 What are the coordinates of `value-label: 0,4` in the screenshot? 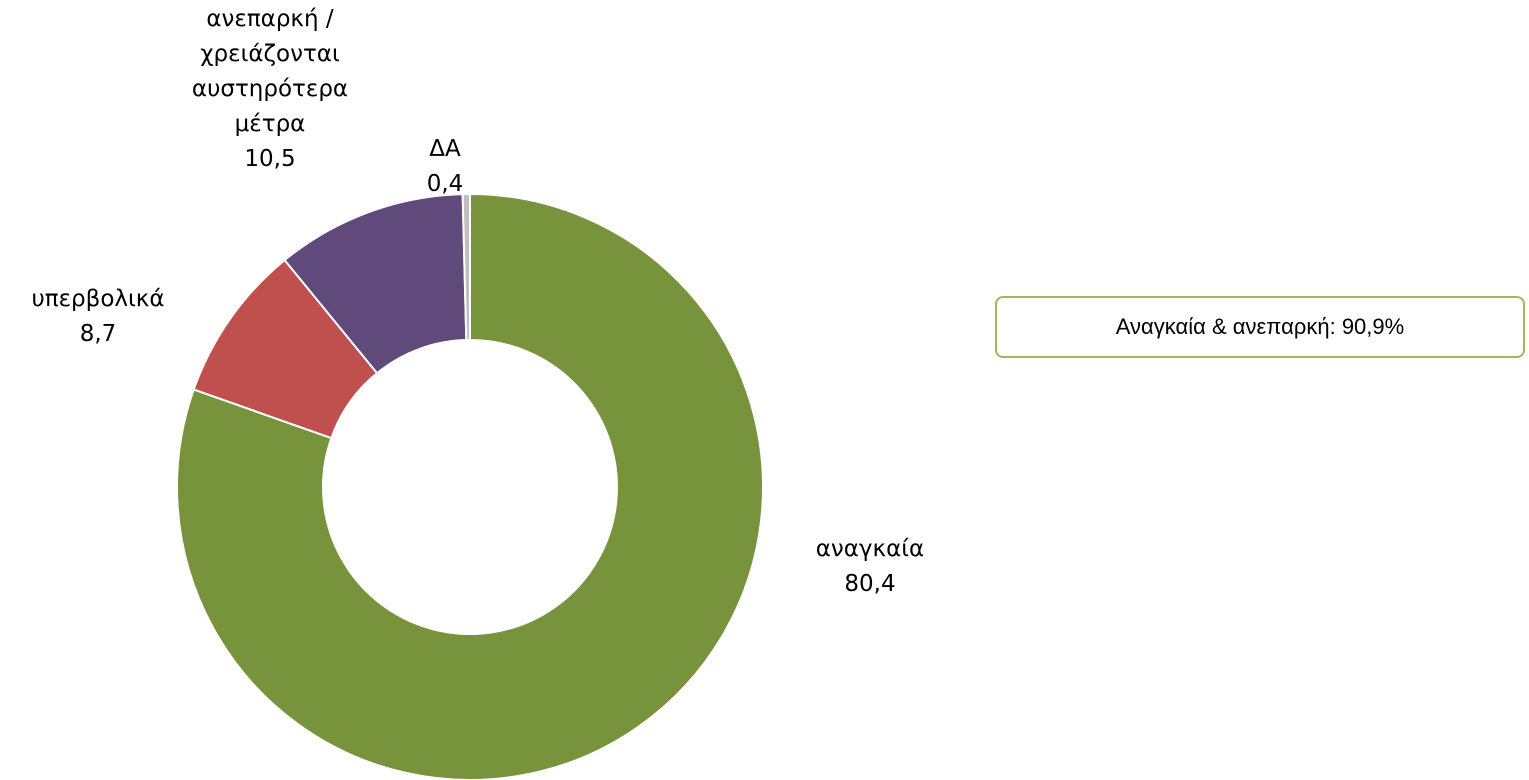 It's located at (445, 184).